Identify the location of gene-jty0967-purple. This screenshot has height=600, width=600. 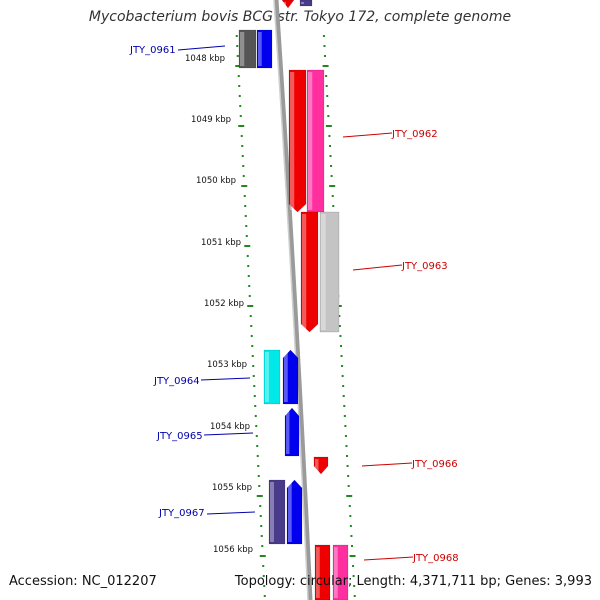
(277, 512).